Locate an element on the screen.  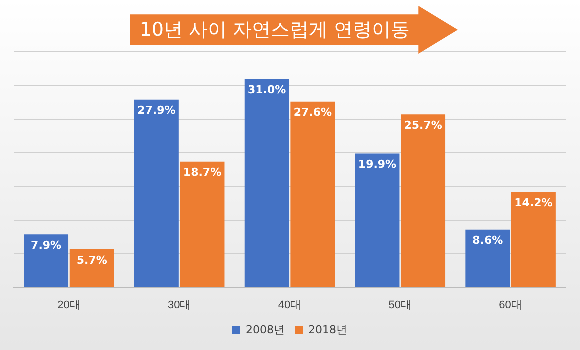
legend-label: 2008년 is located at coordinates (266, 329).